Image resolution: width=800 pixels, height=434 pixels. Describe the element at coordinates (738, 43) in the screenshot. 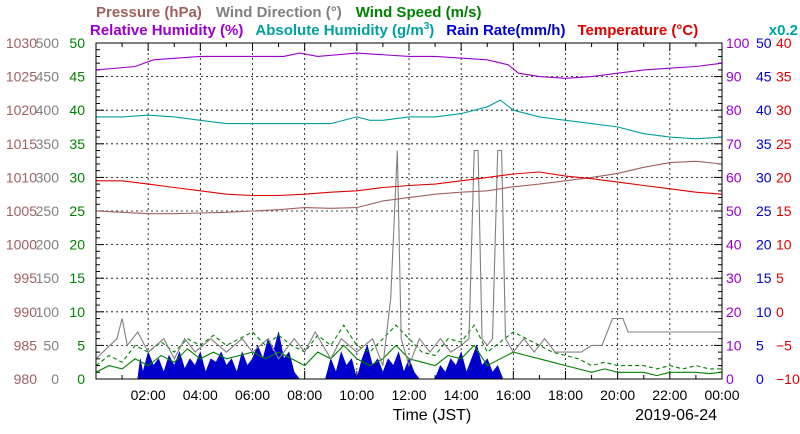

I see `y-tick-humidity: 100` at that location.